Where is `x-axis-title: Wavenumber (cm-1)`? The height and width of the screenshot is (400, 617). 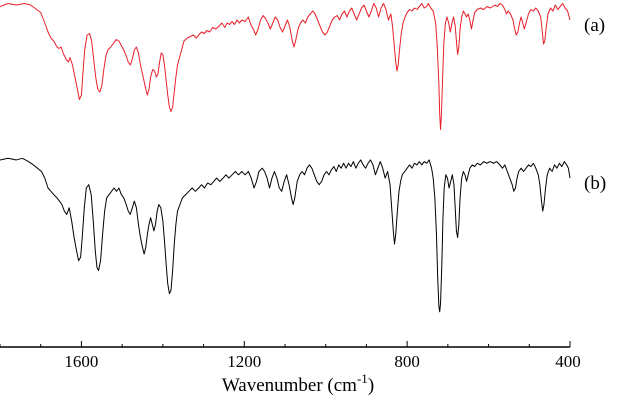 x-axis-title: Wavenumber (cm-1) is located at coordinates (298, 383).